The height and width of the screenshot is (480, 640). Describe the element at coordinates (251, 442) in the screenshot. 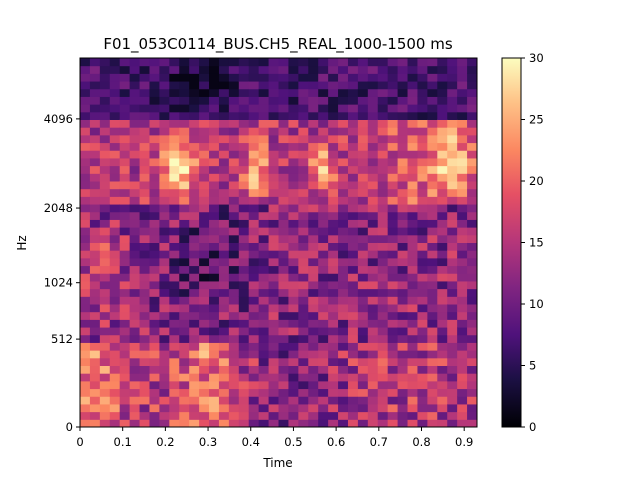

I see `x-tick-label: 0.4` at that location.